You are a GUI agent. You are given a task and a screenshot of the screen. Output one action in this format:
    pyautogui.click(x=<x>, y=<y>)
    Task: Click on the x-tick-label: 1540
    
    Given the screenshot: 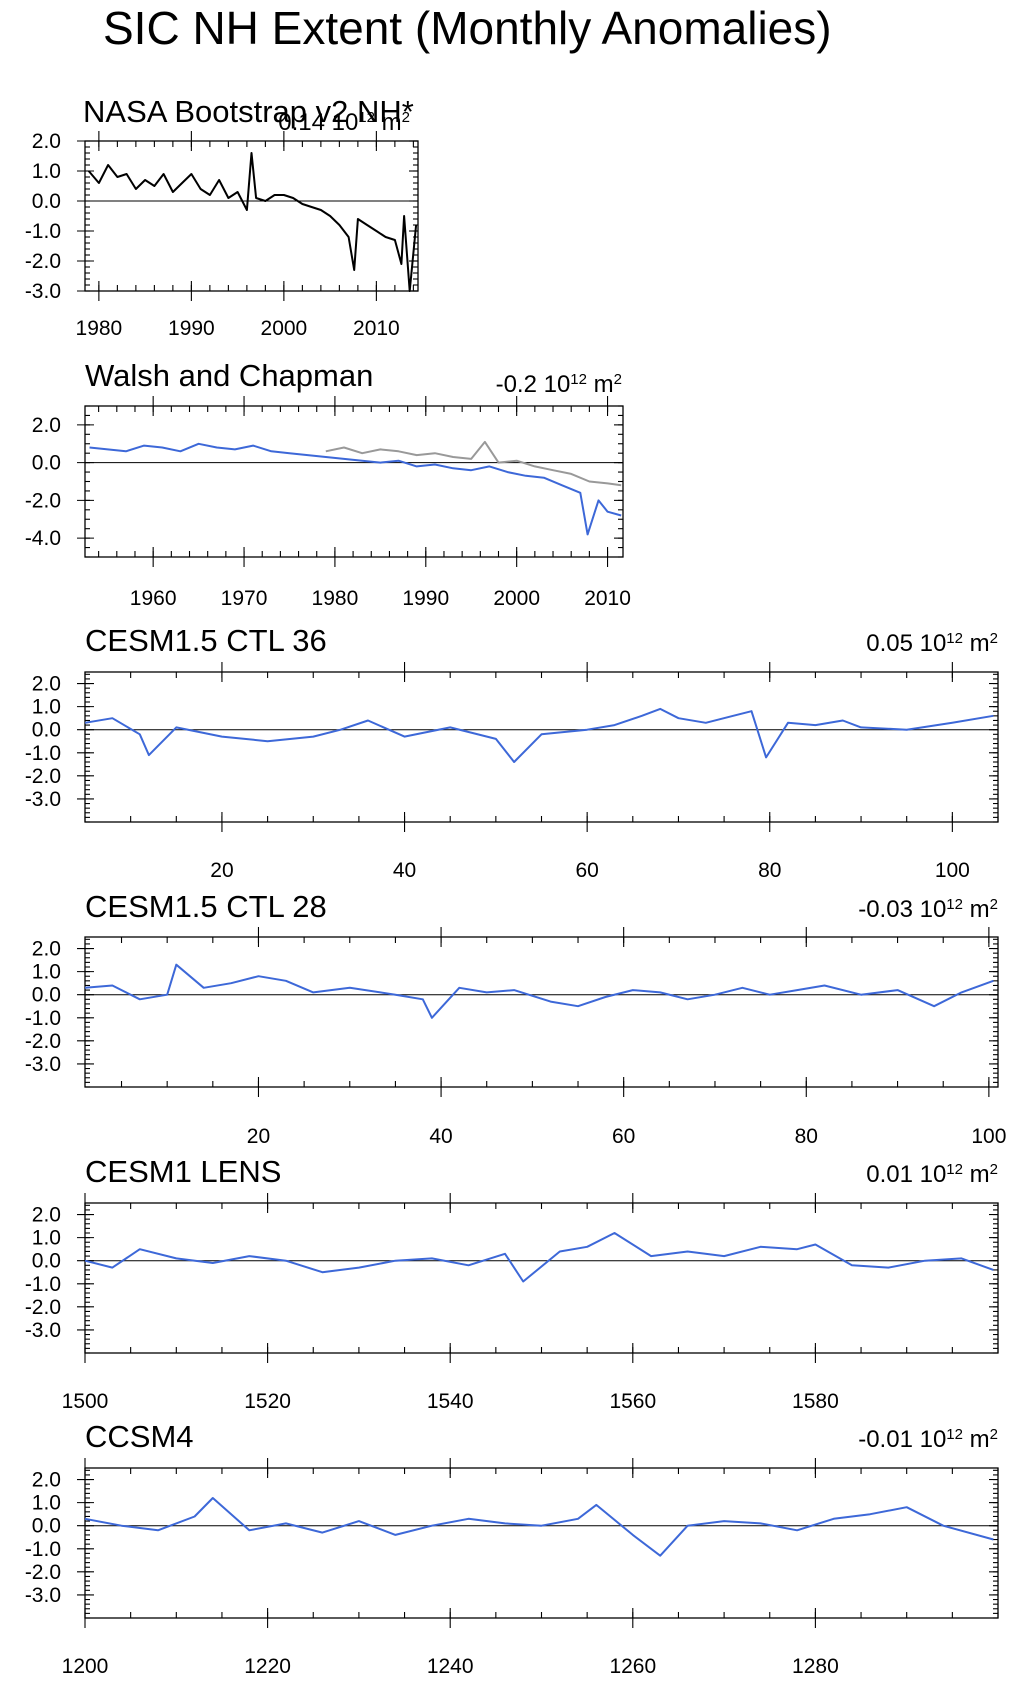 What is the action you would take?
    pyautogui.click(x=450, y=1401)
    